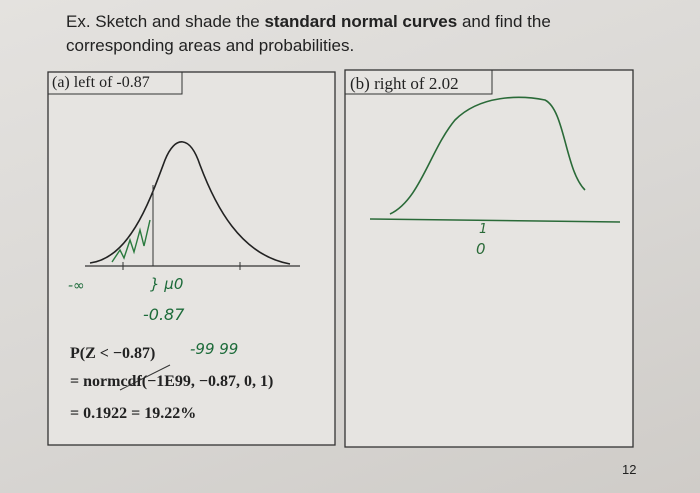 The height and width of the screenshot is (493, 700). Describe the element at coordinates (101, 82) in the screenshot. I see `panel-label: (a) left of -0.87` at that location.